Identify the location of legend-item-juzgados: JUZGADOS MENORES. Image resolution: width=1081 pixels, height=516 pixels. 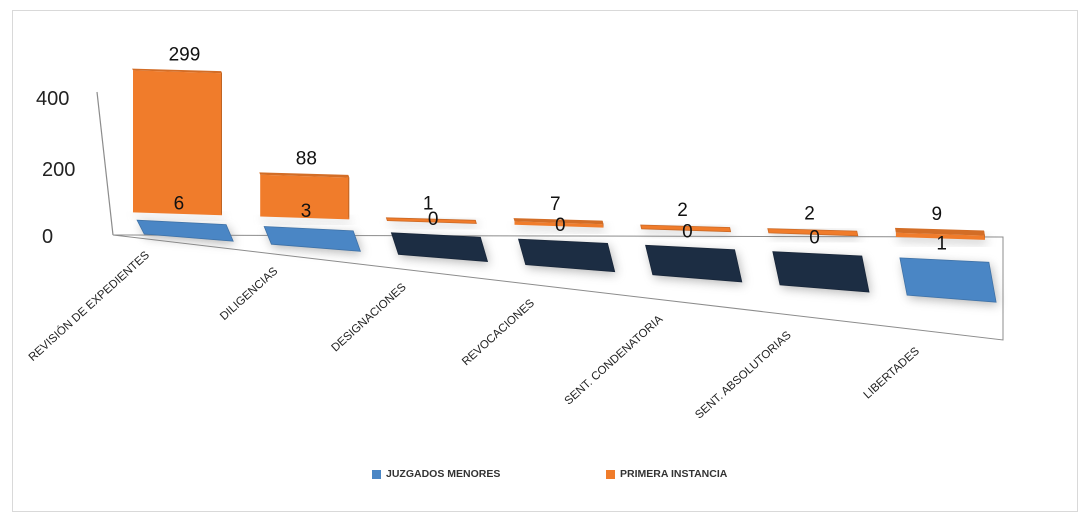
(436, 474).